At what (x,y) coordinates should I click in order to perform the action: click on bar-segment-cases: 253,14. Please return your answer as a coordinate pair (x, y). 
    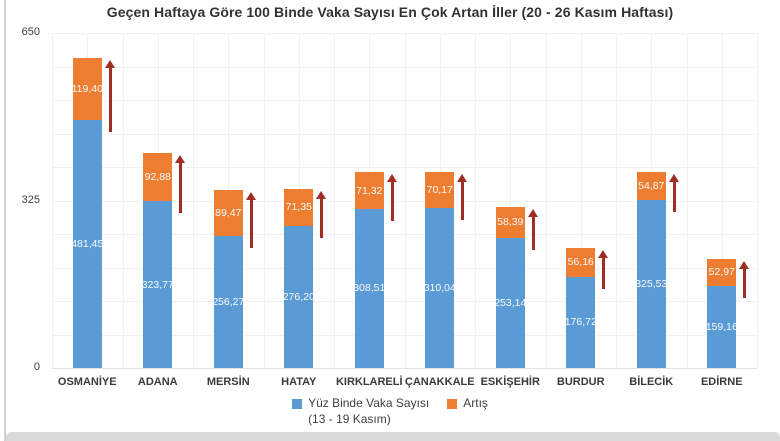
    Looking at the image, I should click on (510, 302).